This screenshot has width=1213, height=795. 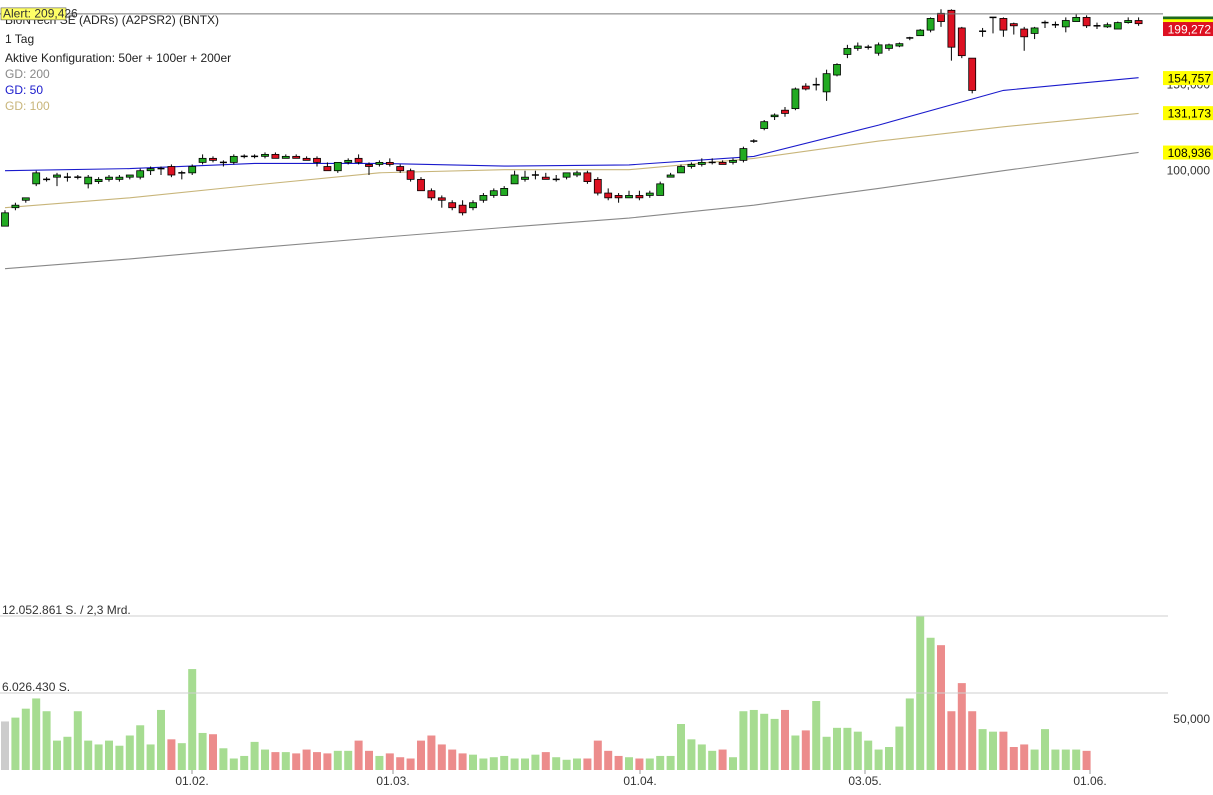 What do you see at coordinates (1188, 152) in the screenshot?
I see `price-badge` at bounding box center [1188, 152].